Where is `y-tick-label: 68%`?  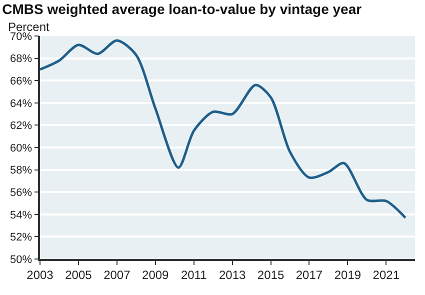 y-tick-label: 68% is located at coordinates (21, 59).